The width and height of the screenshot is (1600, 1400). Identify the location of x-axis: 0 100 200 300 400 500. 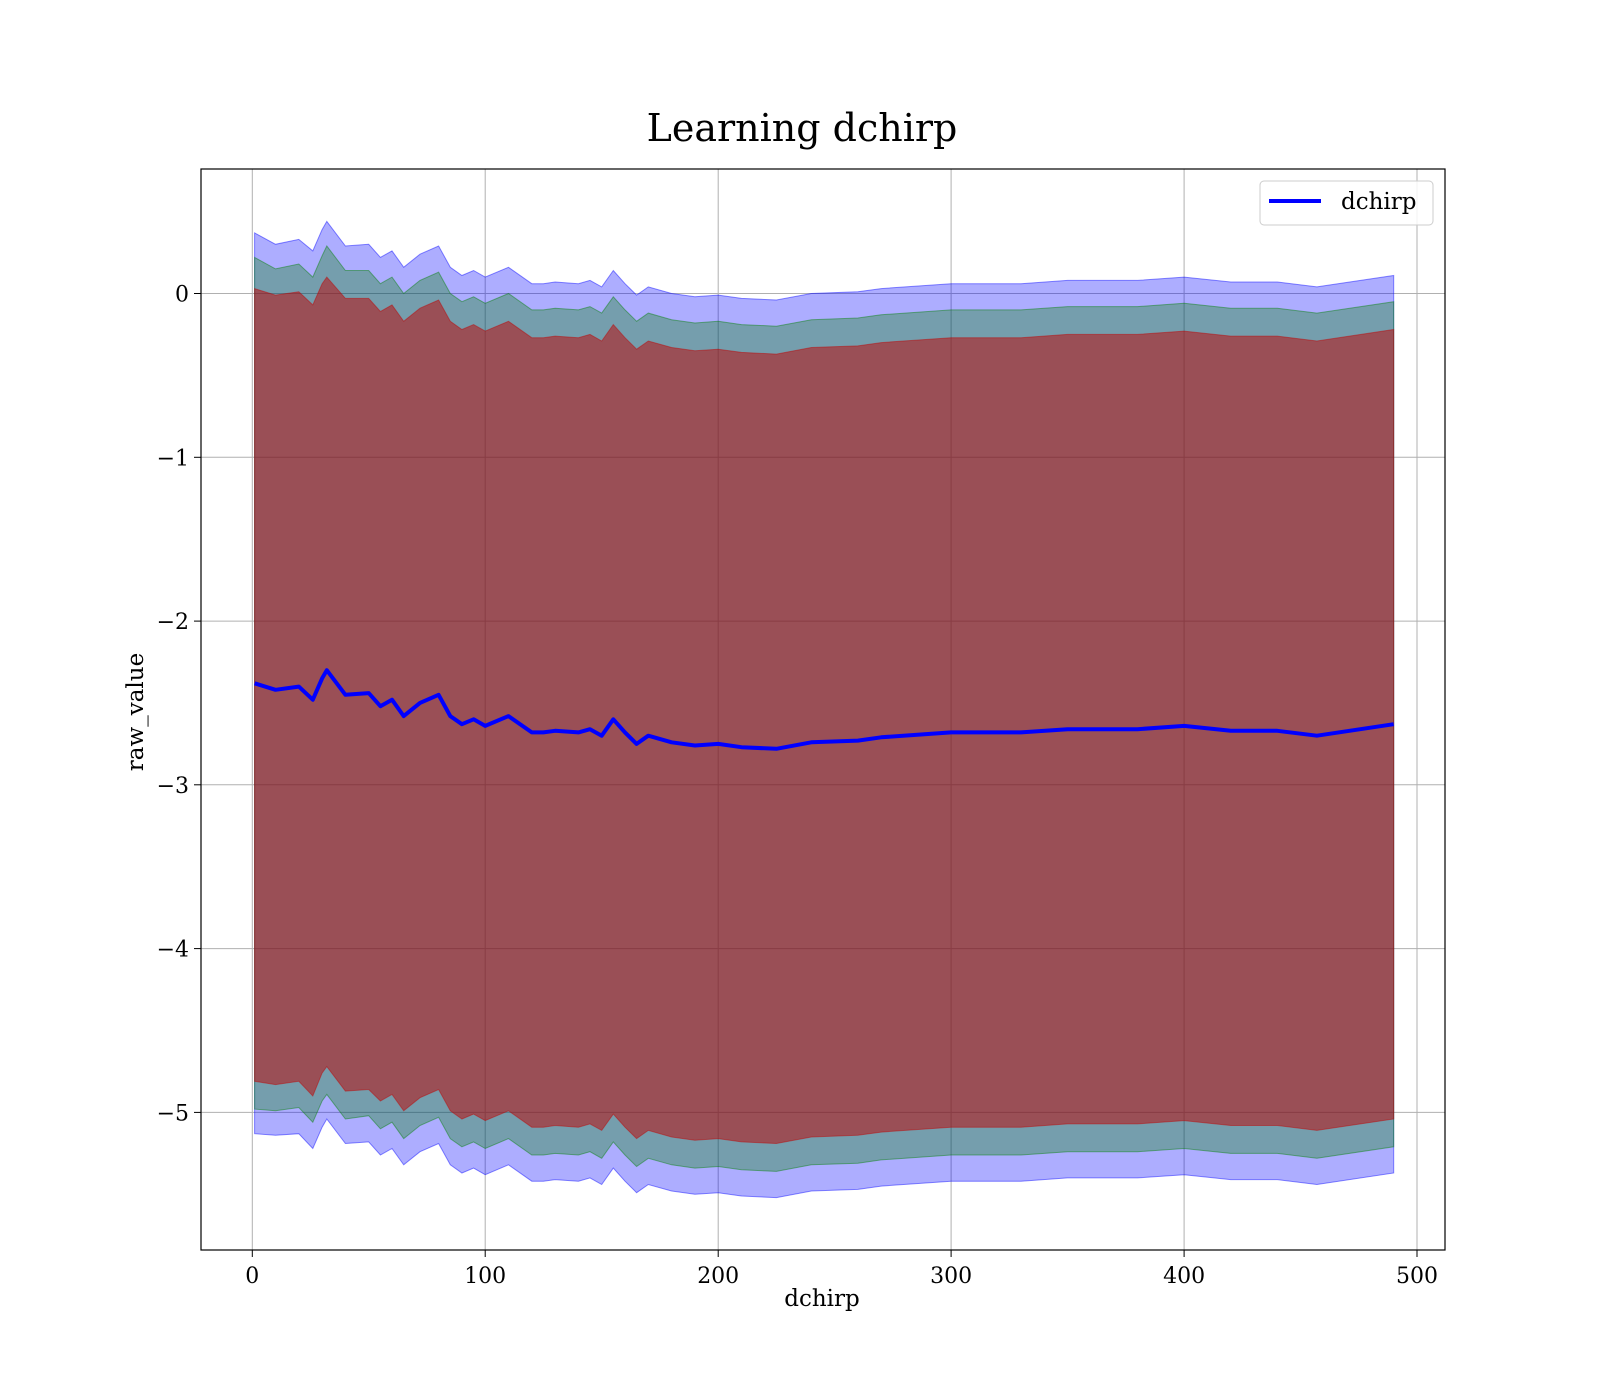
(841, 1269).